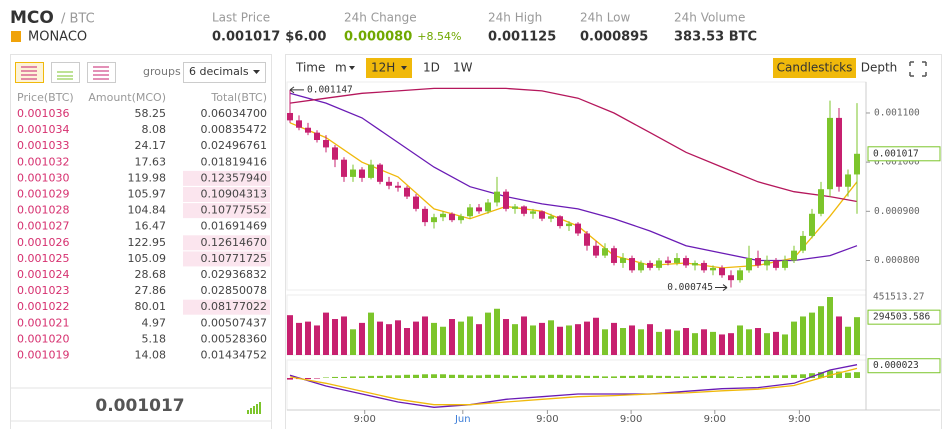  What do you see at coordinates (151, 306) in the screenshot?
I see `order-cell: 80.01` at bounding box center [151, 306].